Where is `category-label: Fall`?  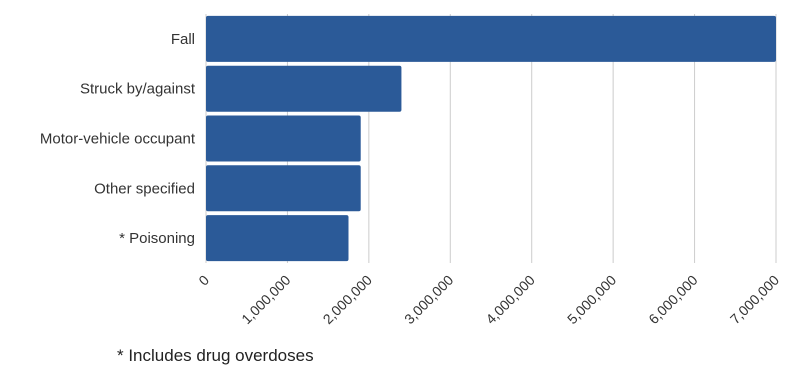 category-label: Fall is located at coordinates (183, 39).